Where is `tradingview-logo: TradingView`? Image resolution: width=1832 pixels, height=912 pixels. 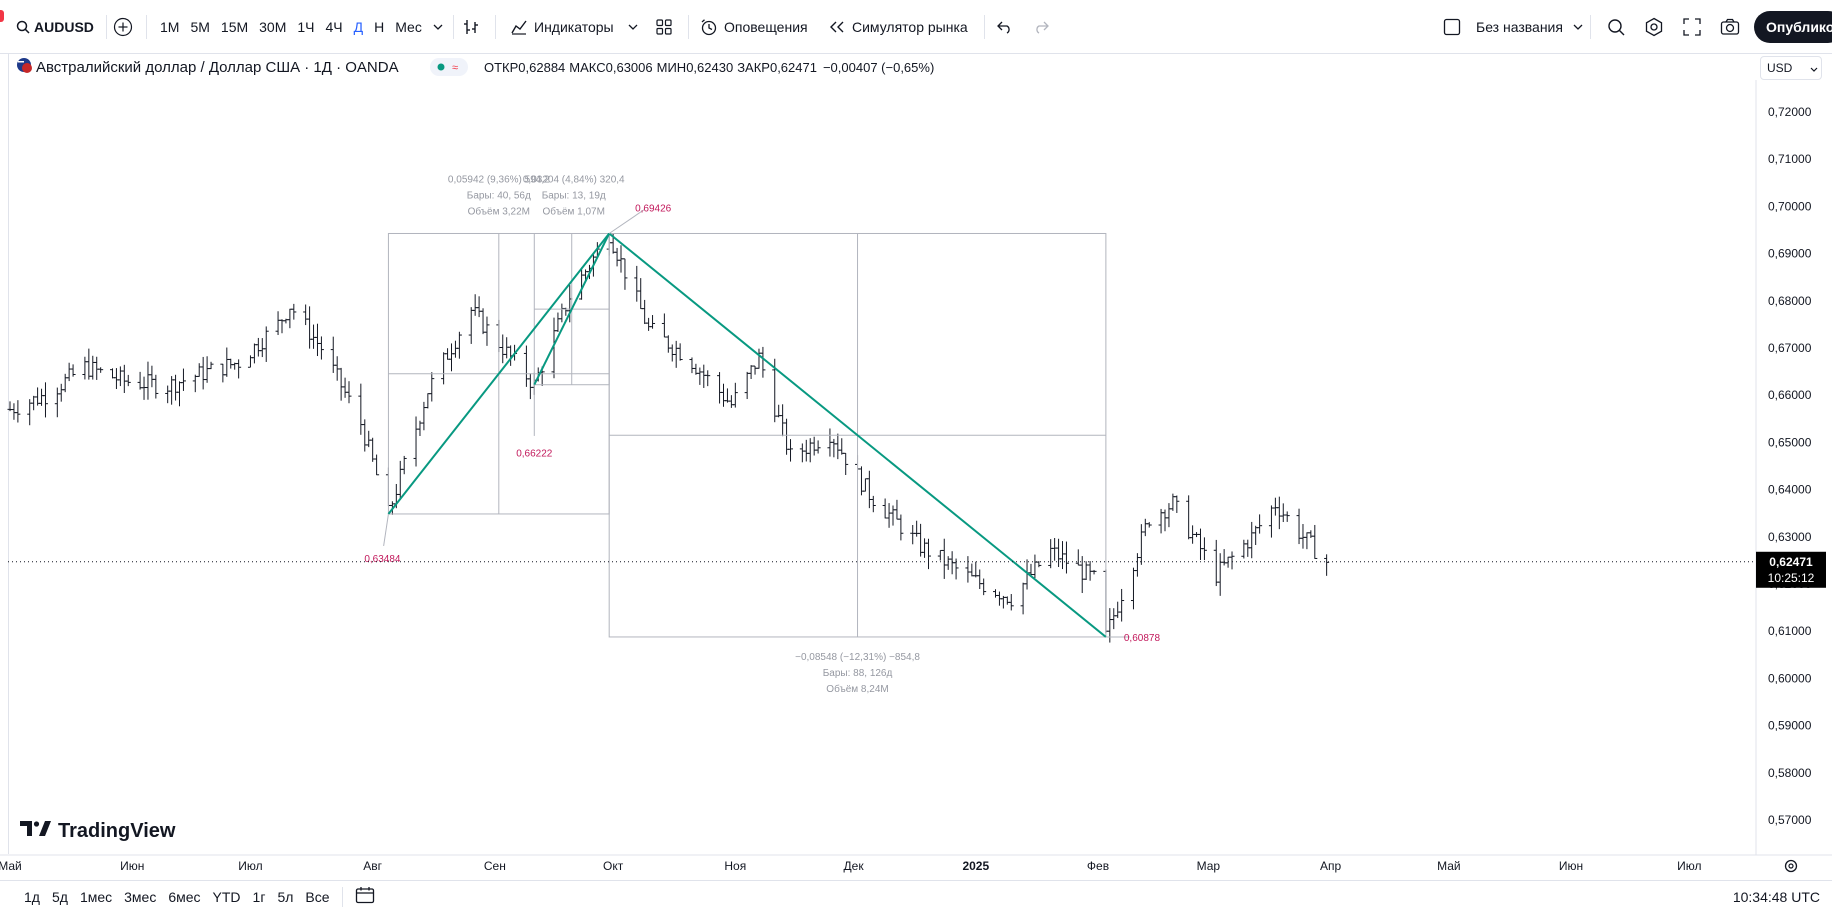 tradingview-logo: TradingView is located at coordinates (97, 831).